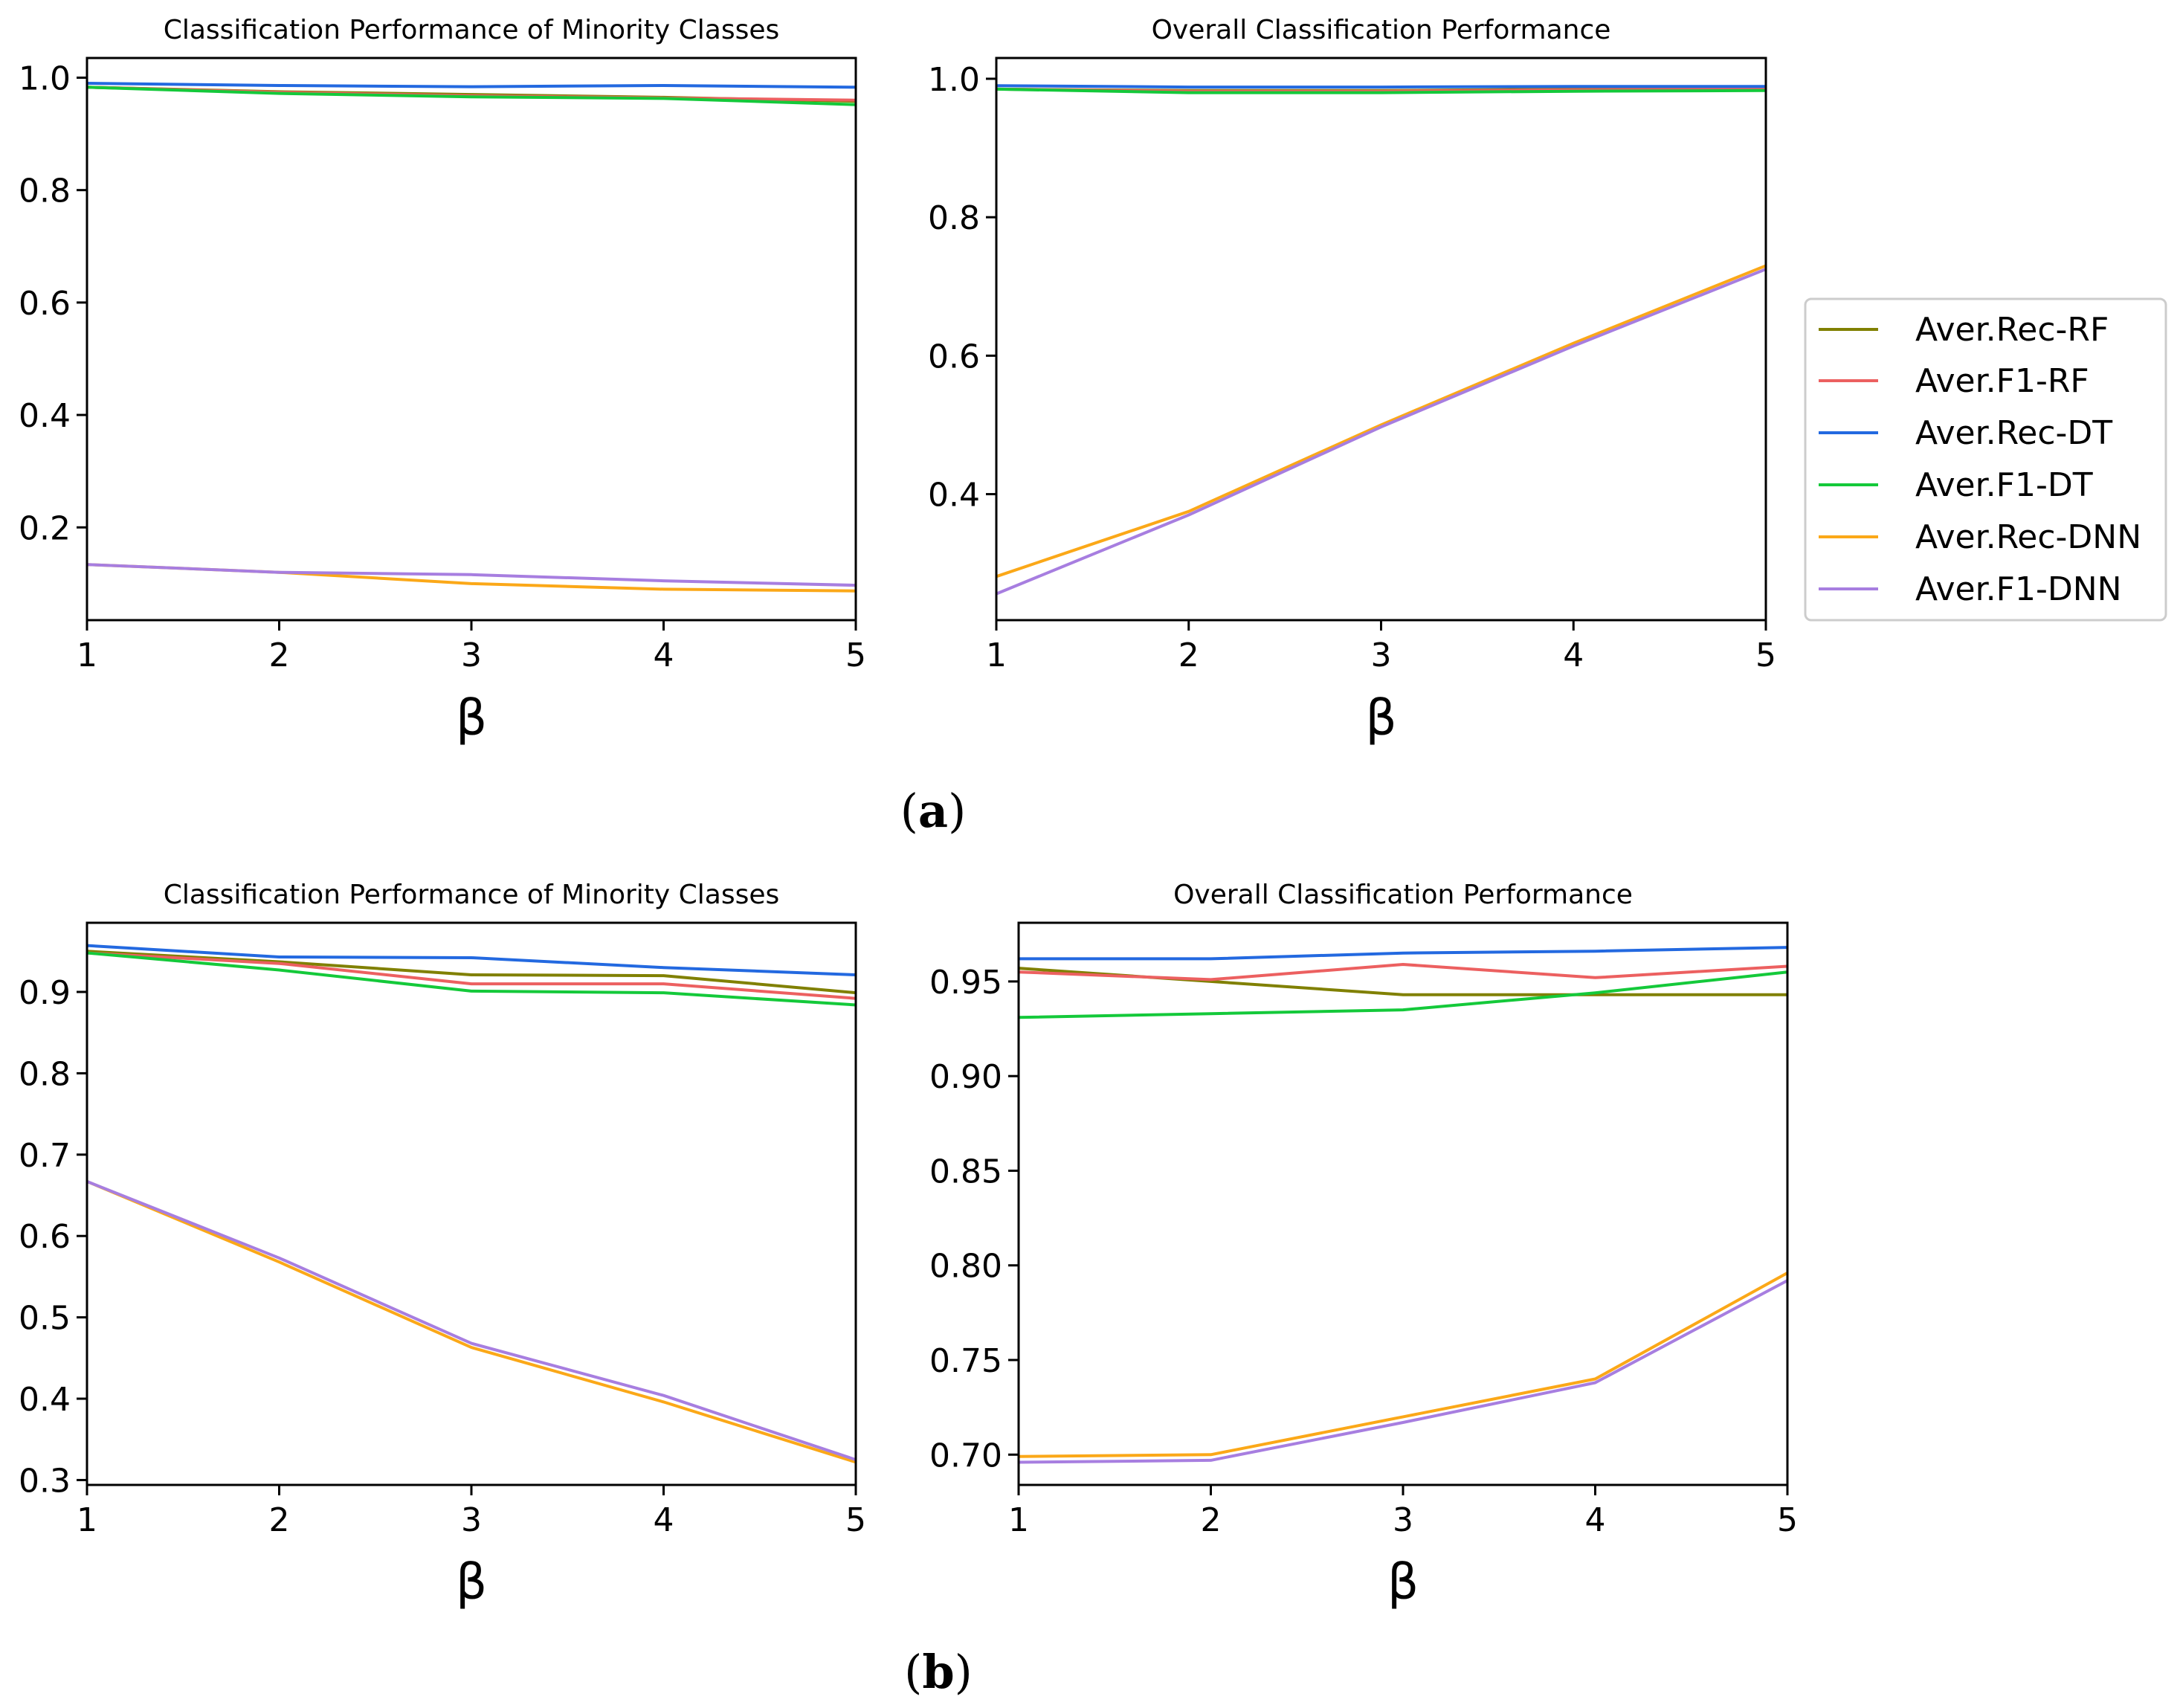 The image size is (2180, 1708). What do you see at coordinates (2012, 330) in the screenshot?
I see `legend-label: Aver.Rec-RF` at bounding box center [2012, 330].